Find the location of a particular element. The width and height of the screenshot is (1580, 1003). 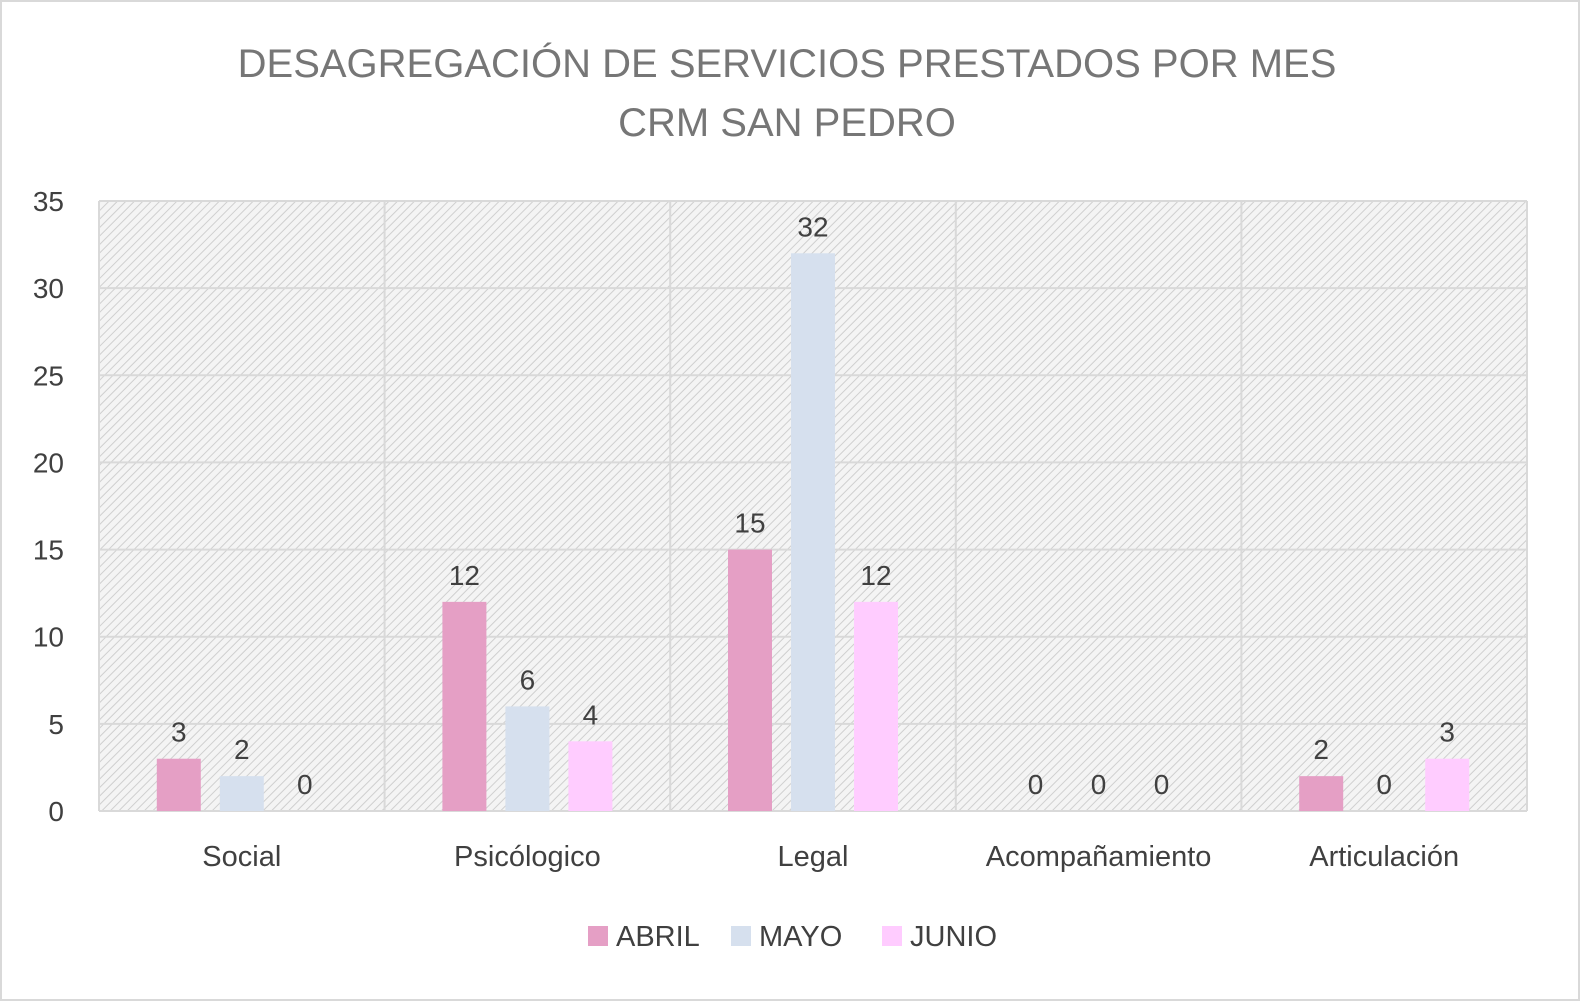

category-label: Acompañamiento is located at coordinates (1099, 857).